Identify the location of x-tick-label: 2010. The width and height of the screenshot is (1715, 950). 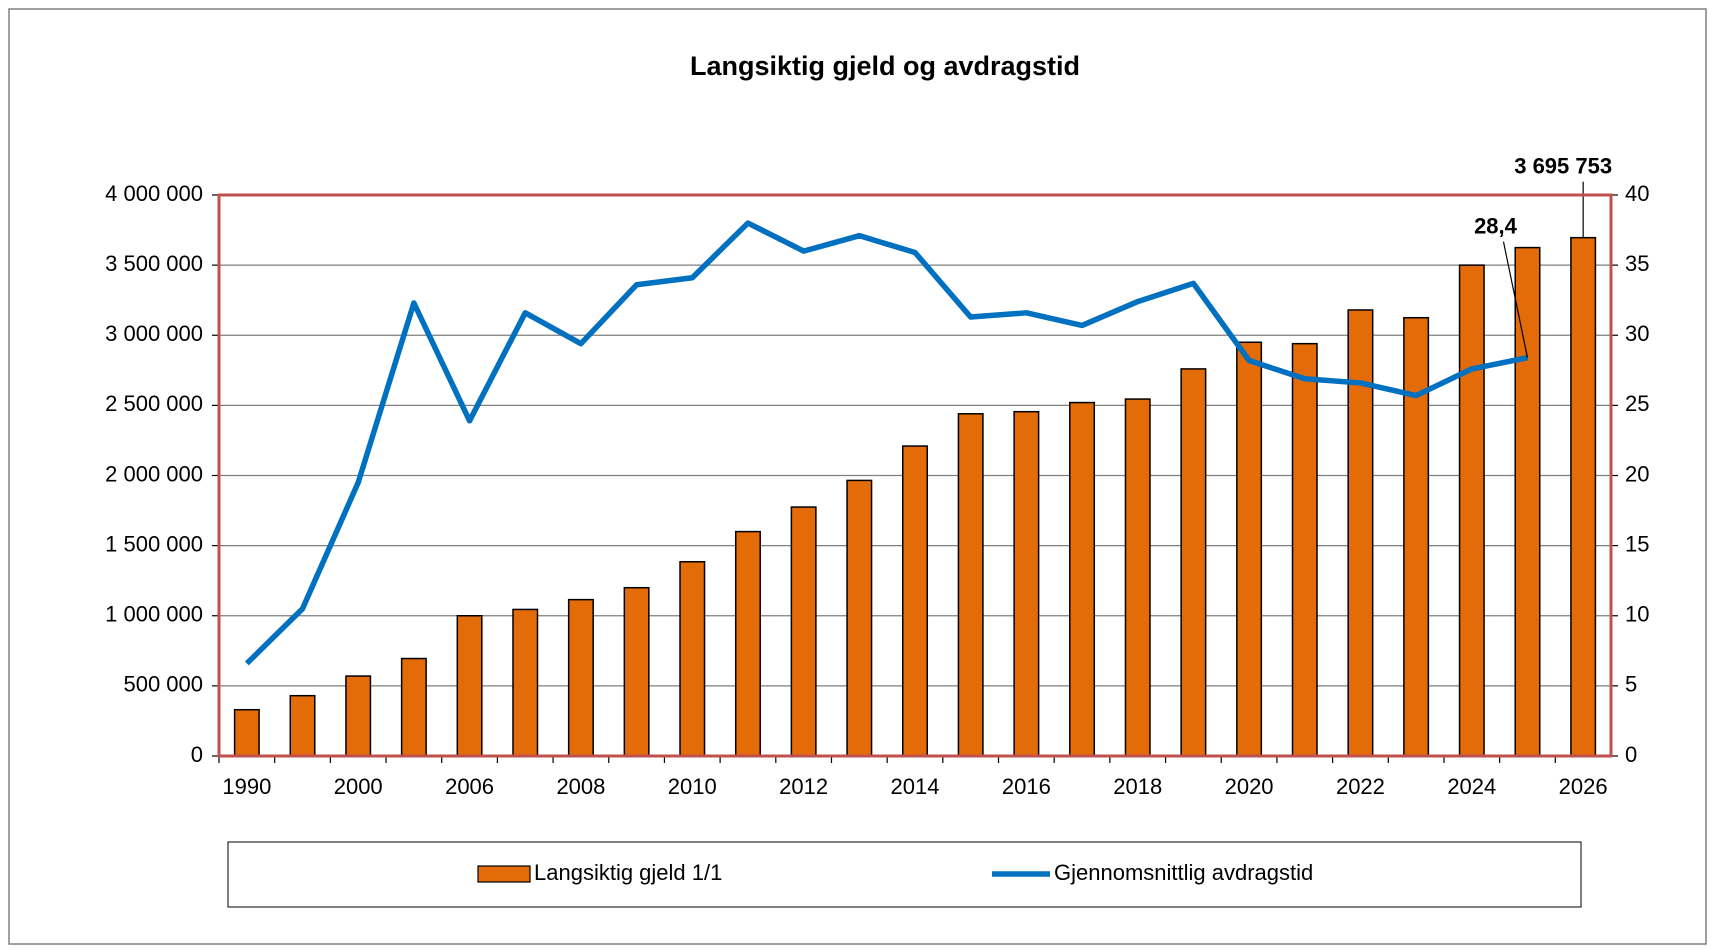
(692, 786).